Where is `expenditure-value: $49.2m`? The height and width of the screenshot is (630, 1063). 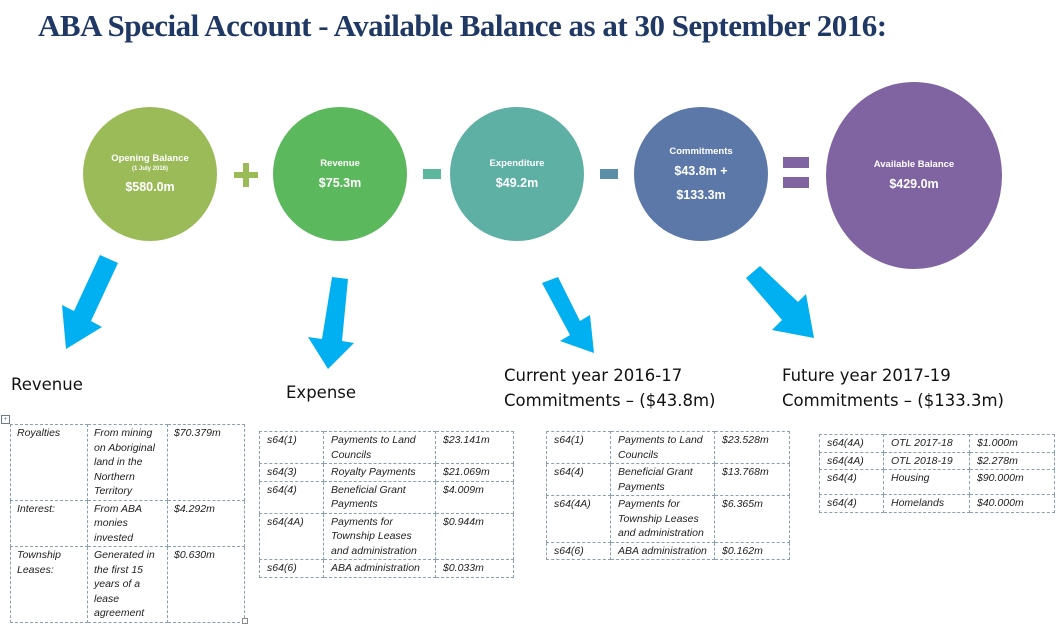 expenditure-value: $49.2m is located at coordinates (517, 182).